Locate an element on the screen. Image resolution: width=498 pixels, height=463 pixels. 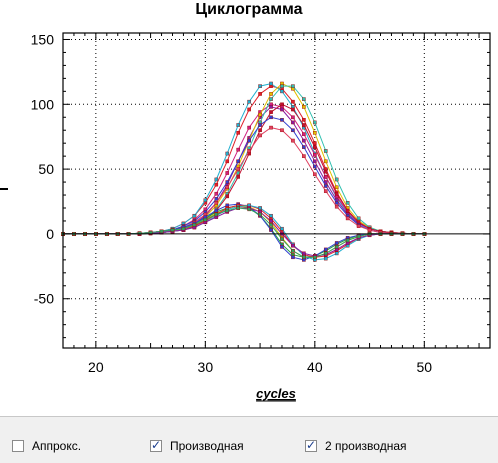
y-tick-label: 0 is located at coordinates (50, 234).